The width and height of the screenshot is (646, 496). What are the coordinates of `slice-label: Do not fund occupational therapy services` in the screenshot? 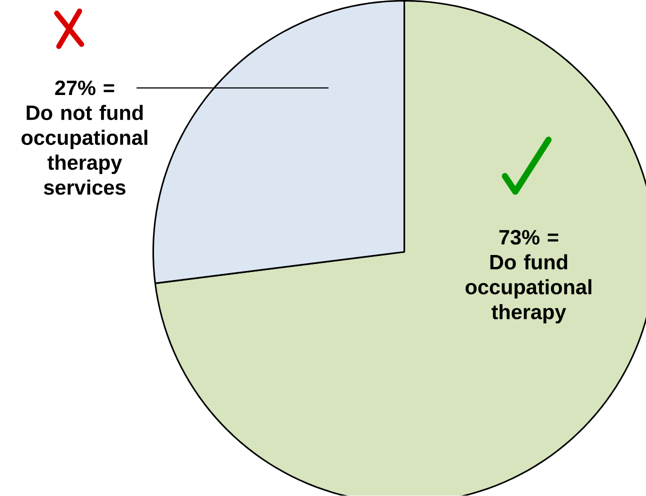 It's located at (85, 150).